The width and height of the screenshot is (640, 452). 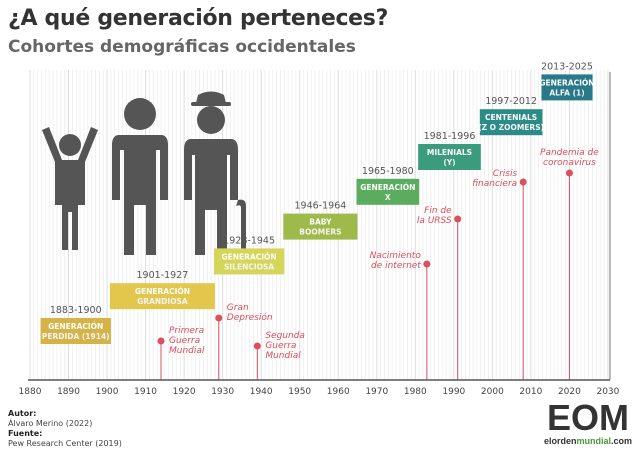 What do you see at coordinates (145, 392) in the screenshot?
I see `tick-label: 1910` at bounding box center [145, 392].